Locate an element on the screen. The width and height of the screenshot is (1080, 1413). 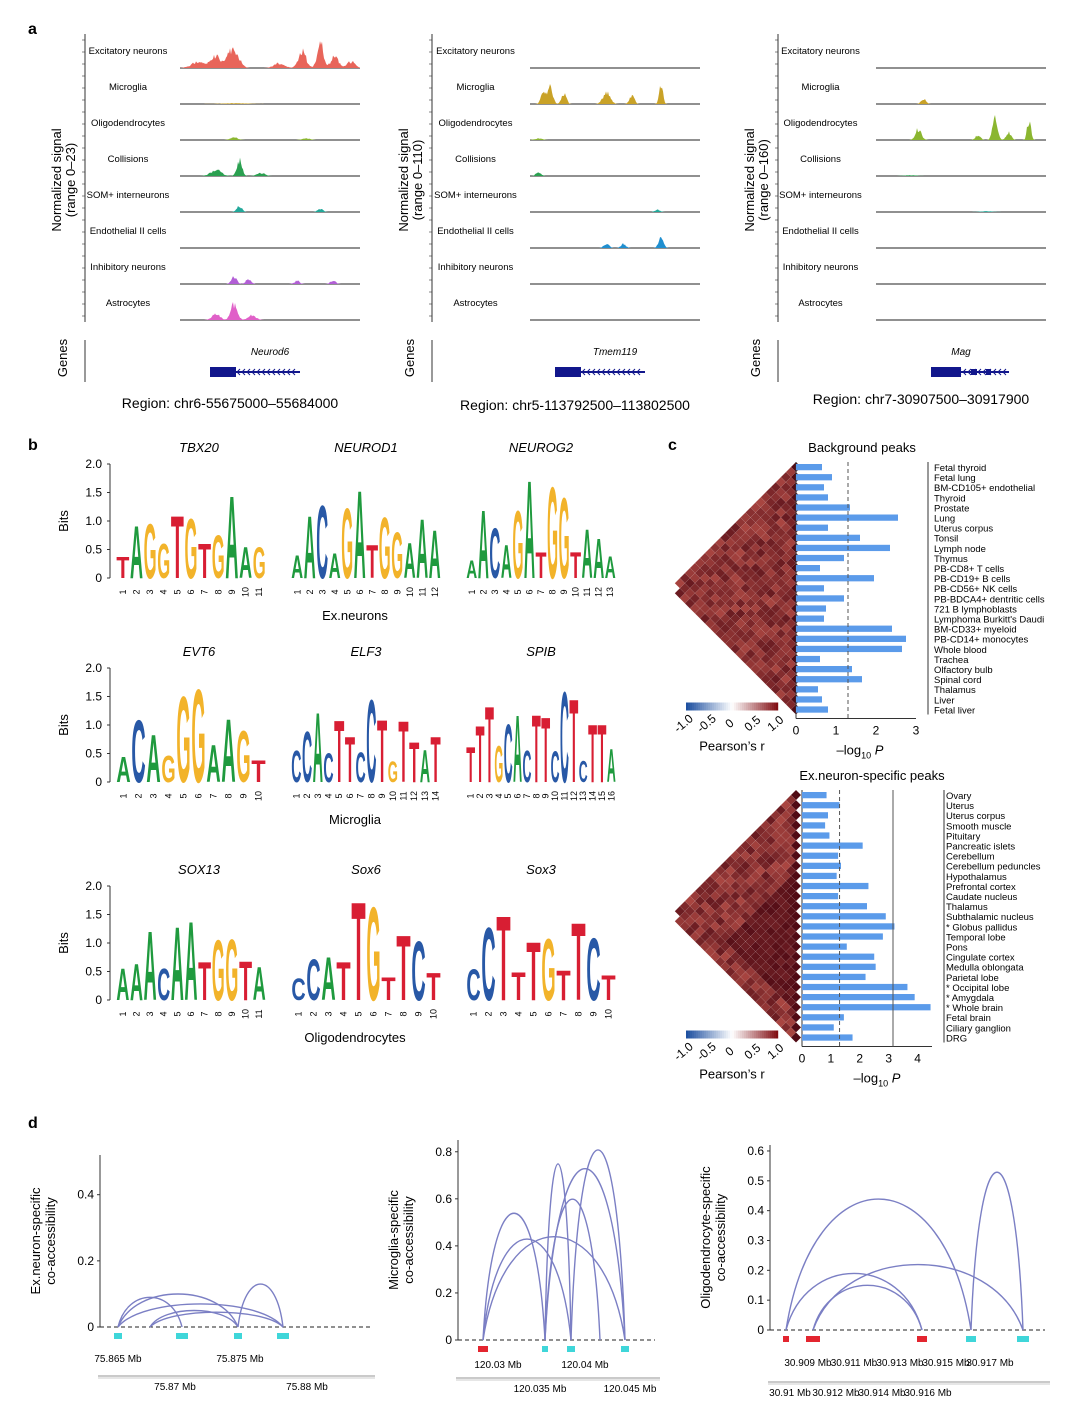
tissue-label: Medulla oblongata is located at coordinates (985, 968).